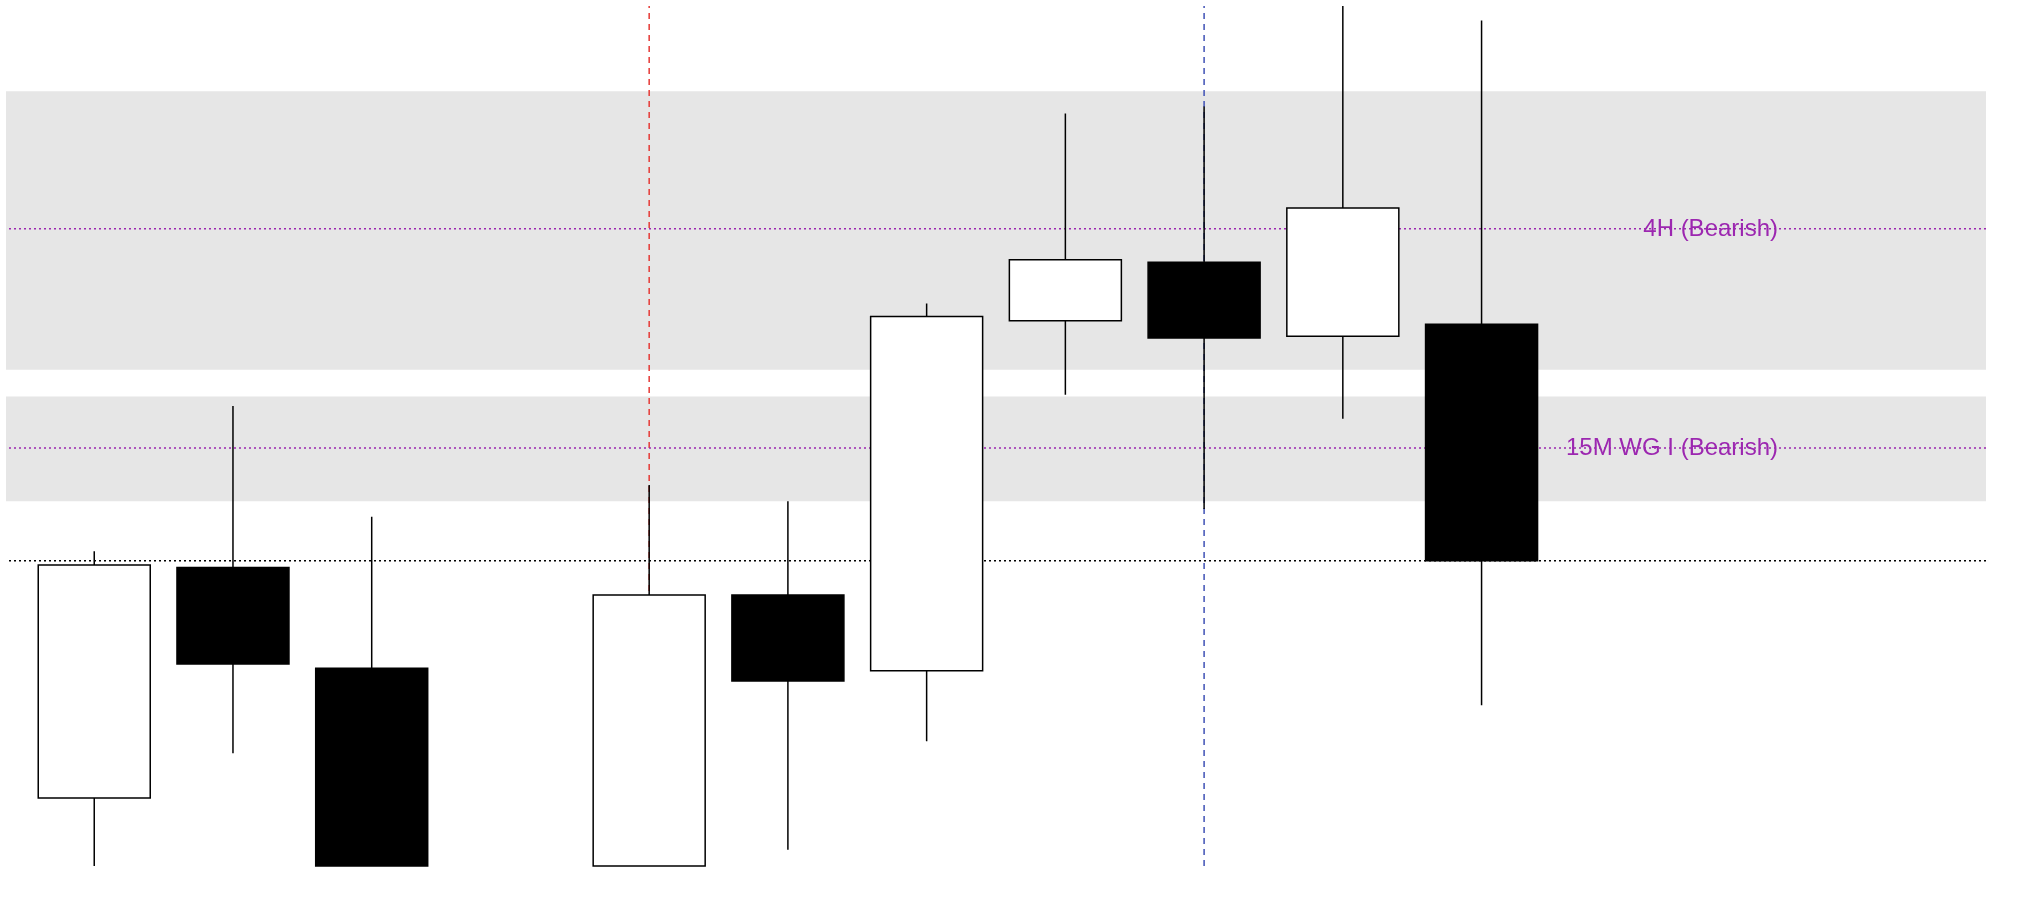 The width and height of the screenshot is (2030, 900). I want to click on ref-line-label: 15M WG I (Bearish), so click(1671, 447).